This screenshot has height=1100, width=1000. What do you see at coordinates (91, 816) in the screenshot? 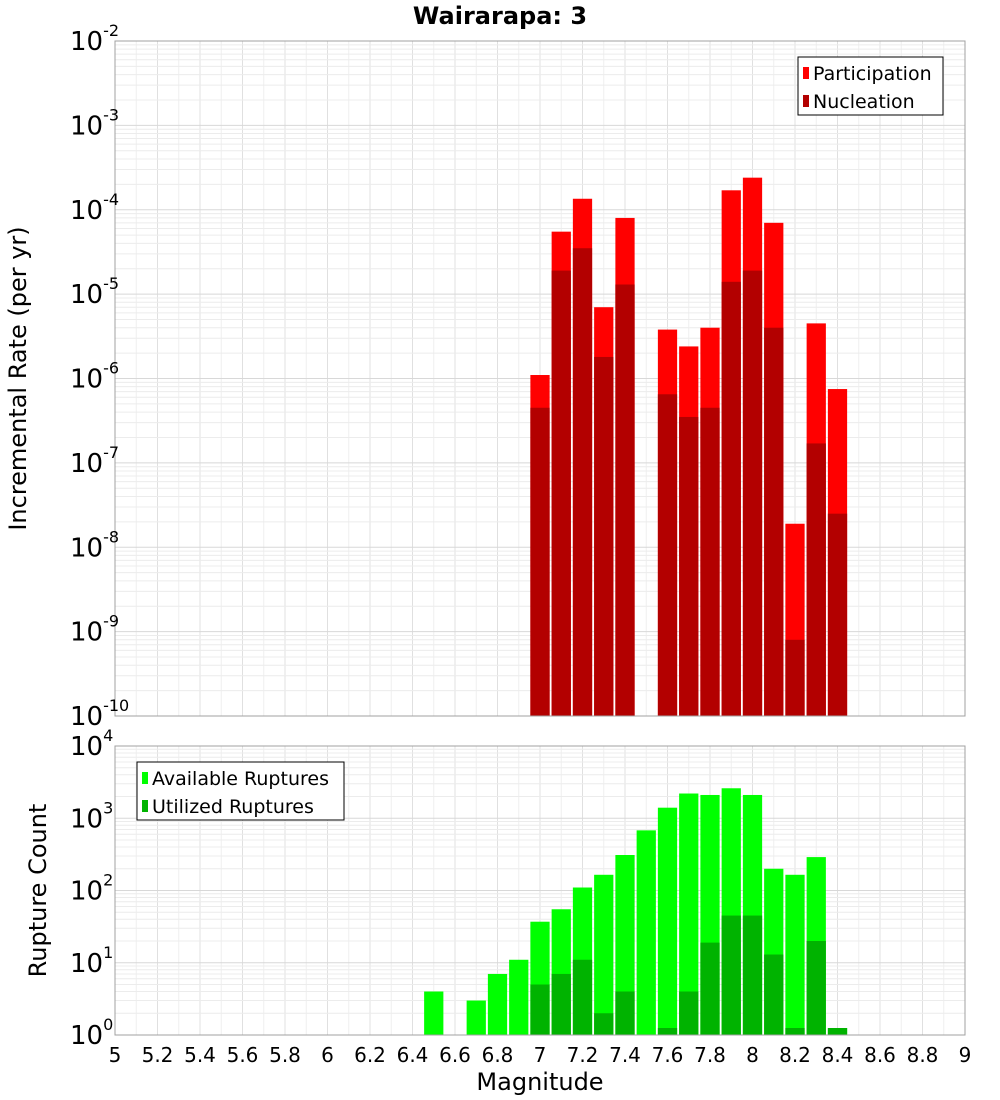
I see `y-tick-label: 10³` at bounding box center [91, 816].